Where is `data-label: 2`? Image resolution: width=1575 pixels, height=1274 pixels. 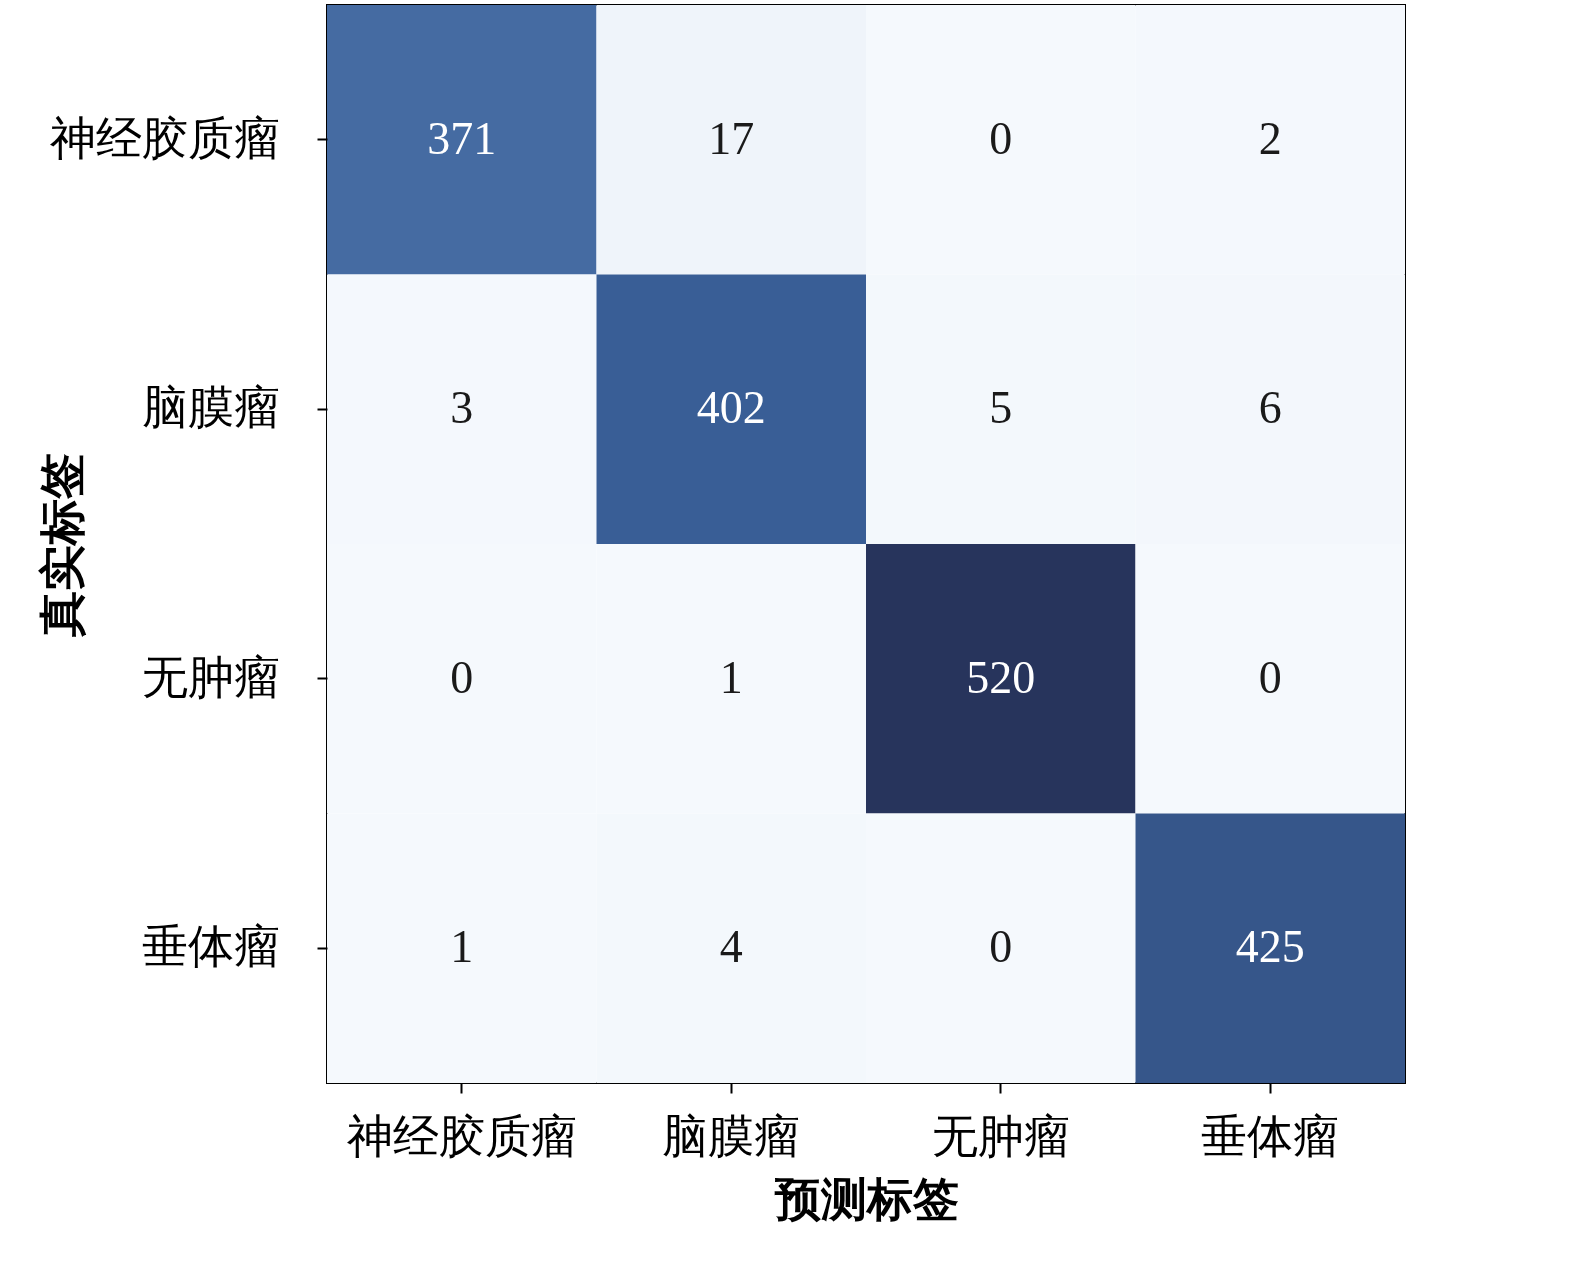
data-label: 2 is located at coordinates (1270, 138).